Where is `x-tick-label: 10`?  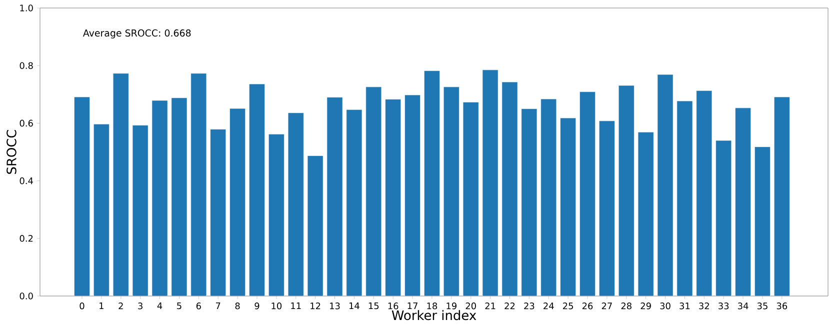
x-tick-label: 10 is located at coordinates (277, 306).